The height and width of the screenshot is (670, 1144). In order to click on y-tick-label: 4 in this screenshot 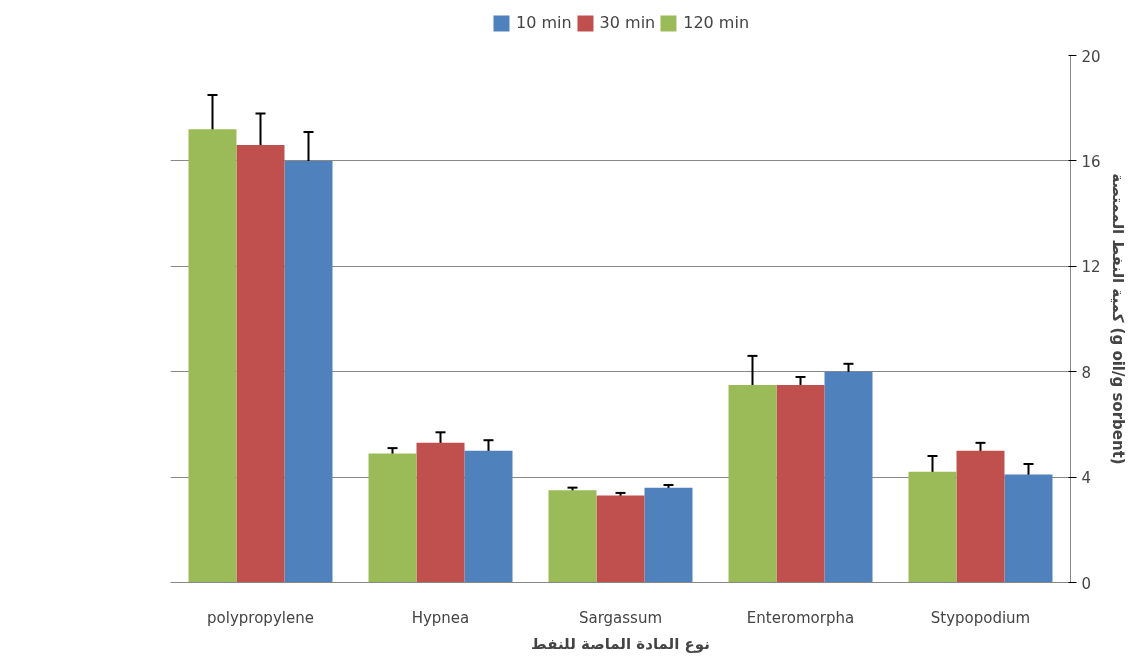, I will do `click(1086, 478)`.